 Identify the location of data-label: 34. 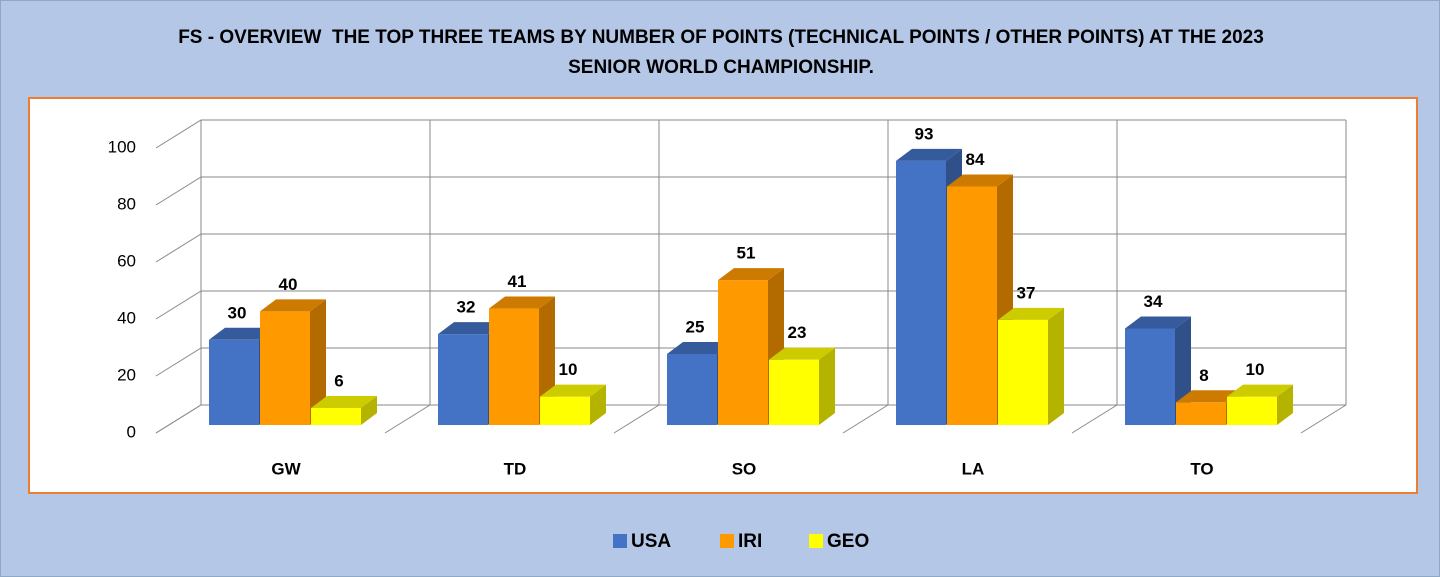
(1153, 301).